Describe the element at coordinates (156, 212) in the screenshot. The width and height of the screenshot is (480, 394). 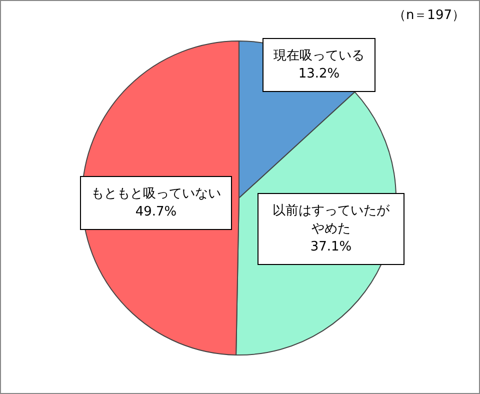
I see `data-label: 49.7%` at that location.